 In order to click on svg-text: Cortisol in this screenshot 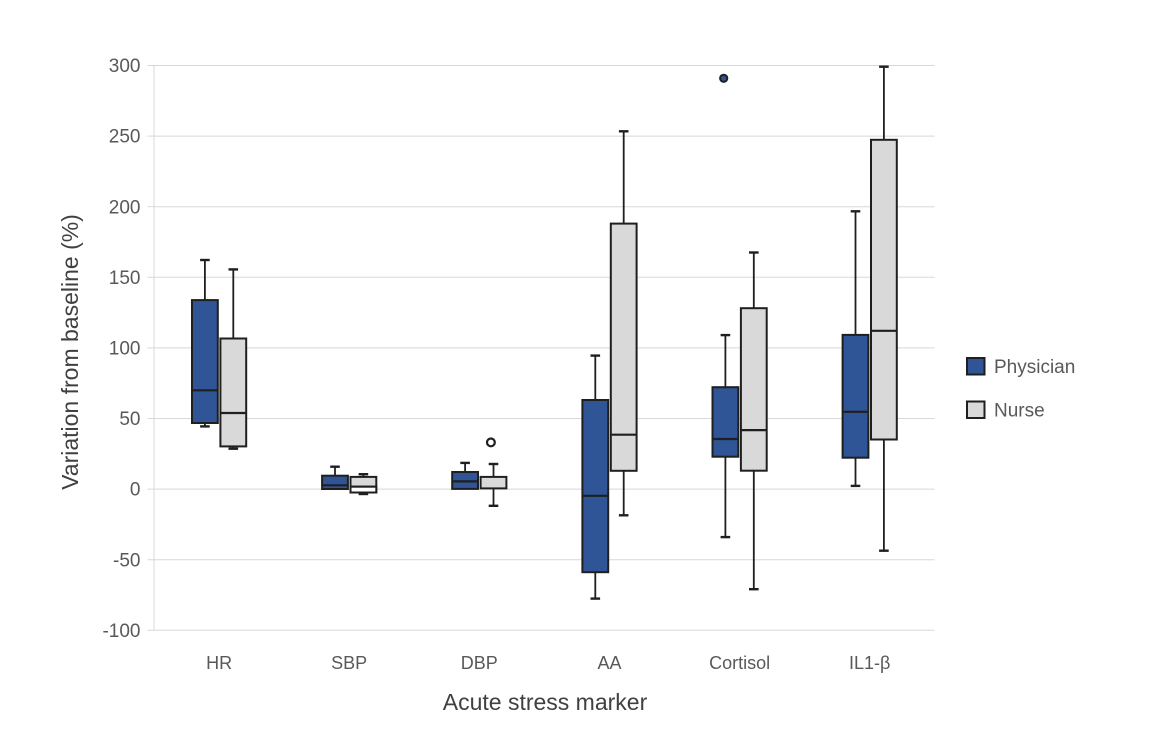, I will do `click(739, 663)`.